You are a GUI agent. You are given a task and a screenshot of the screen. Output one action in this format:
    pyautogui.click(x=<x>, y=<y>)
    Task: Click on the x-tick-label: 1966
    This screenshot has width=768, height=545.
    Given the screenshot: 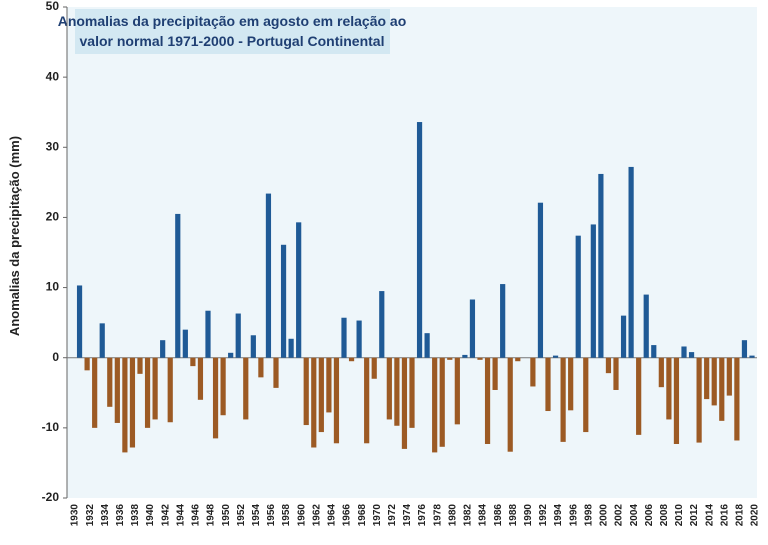 What is the action you would take?
    pyautogui.click(x=347, y=515)
    